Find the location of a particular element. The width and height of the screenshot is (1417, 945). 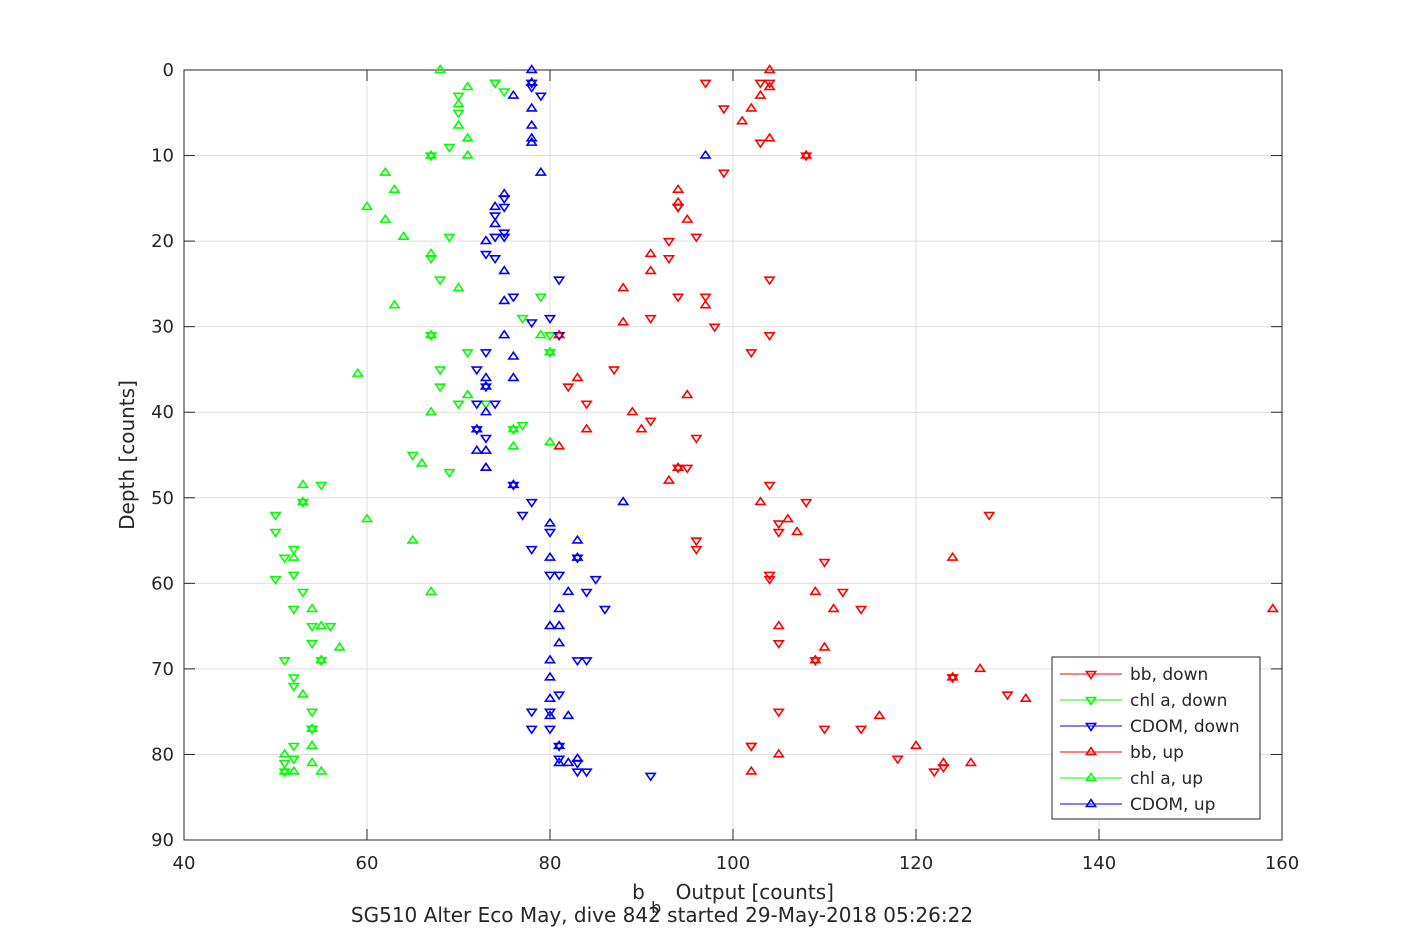

y-tick-label: 20 is located at coordinates (162, 241).